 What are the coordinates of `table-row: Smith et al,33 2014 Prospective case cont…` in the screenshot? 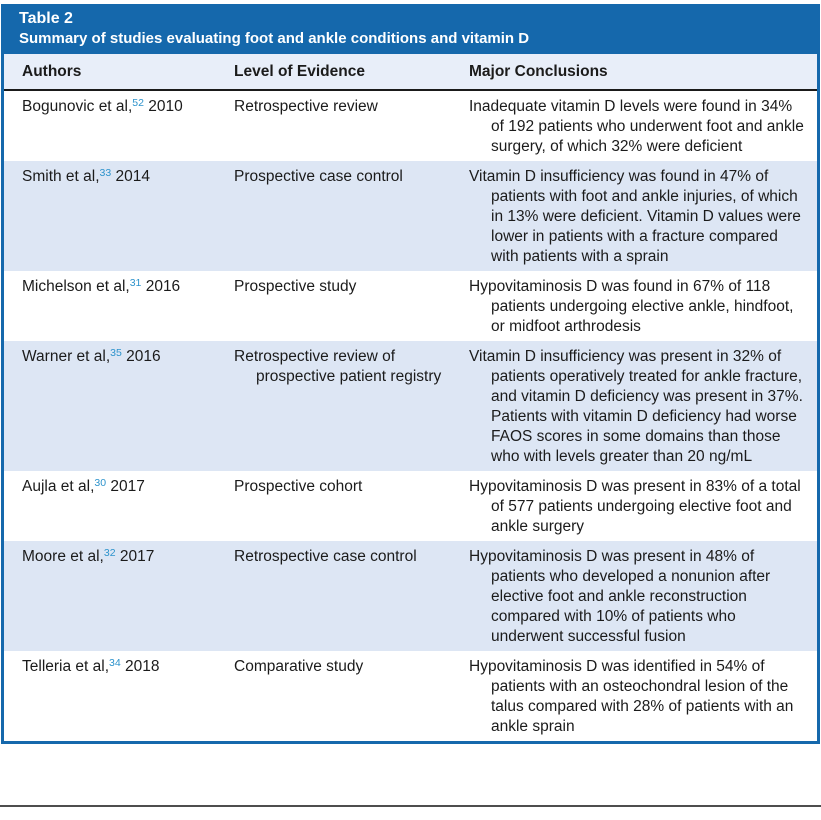 It's located at (410, 216).